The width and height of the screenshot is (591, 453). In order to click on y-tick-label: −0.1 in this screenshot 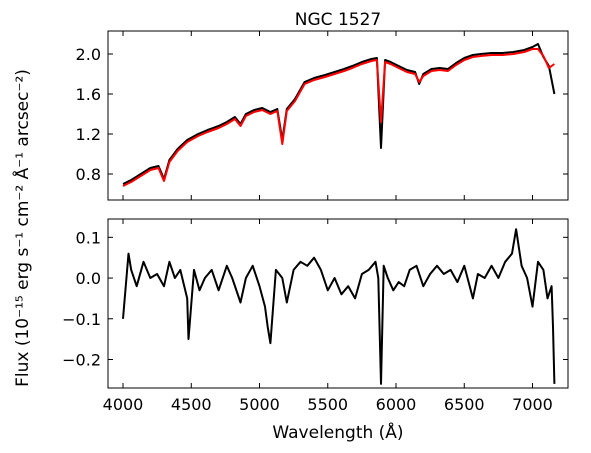, I will do `click(81, 319)`.